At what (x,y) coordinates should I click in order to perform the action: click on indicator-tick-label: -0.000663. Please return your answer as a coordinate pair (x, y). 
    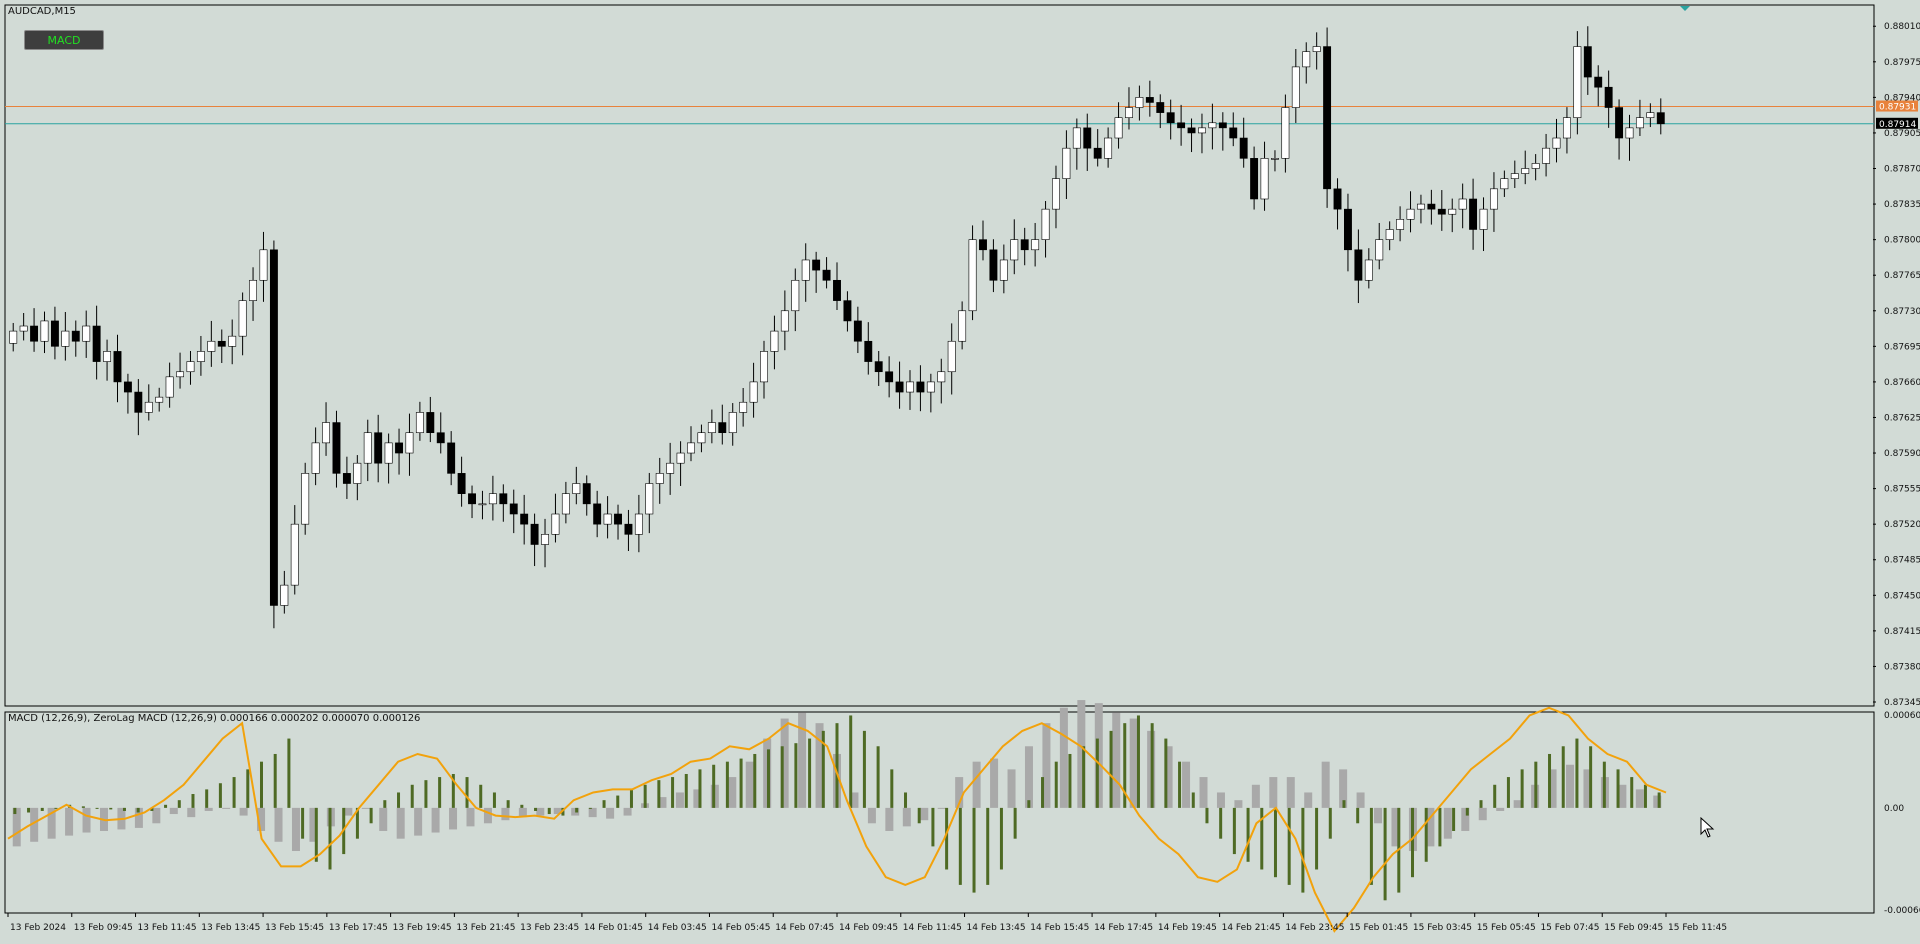
    Looking at the image, I should click on (1902, 911).